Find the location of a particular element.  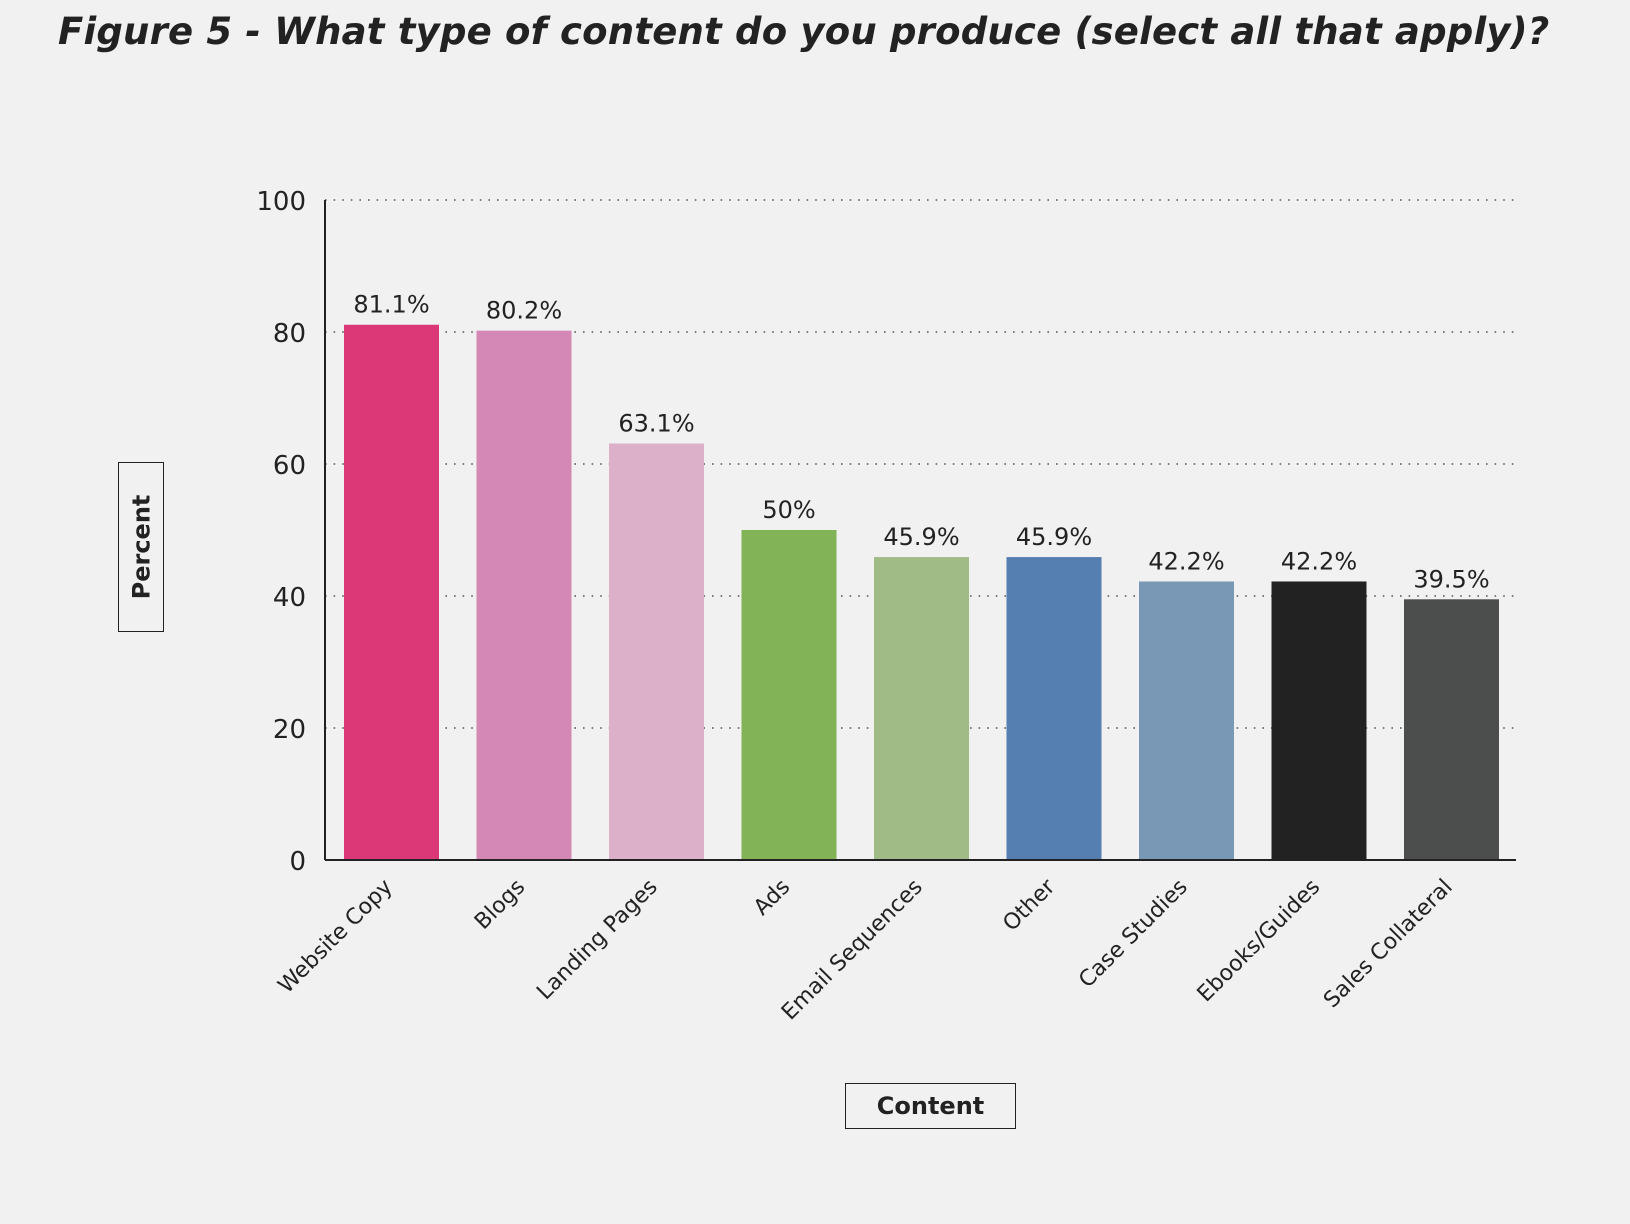

data-label: 63.1% is located at coordinates (656, 424).